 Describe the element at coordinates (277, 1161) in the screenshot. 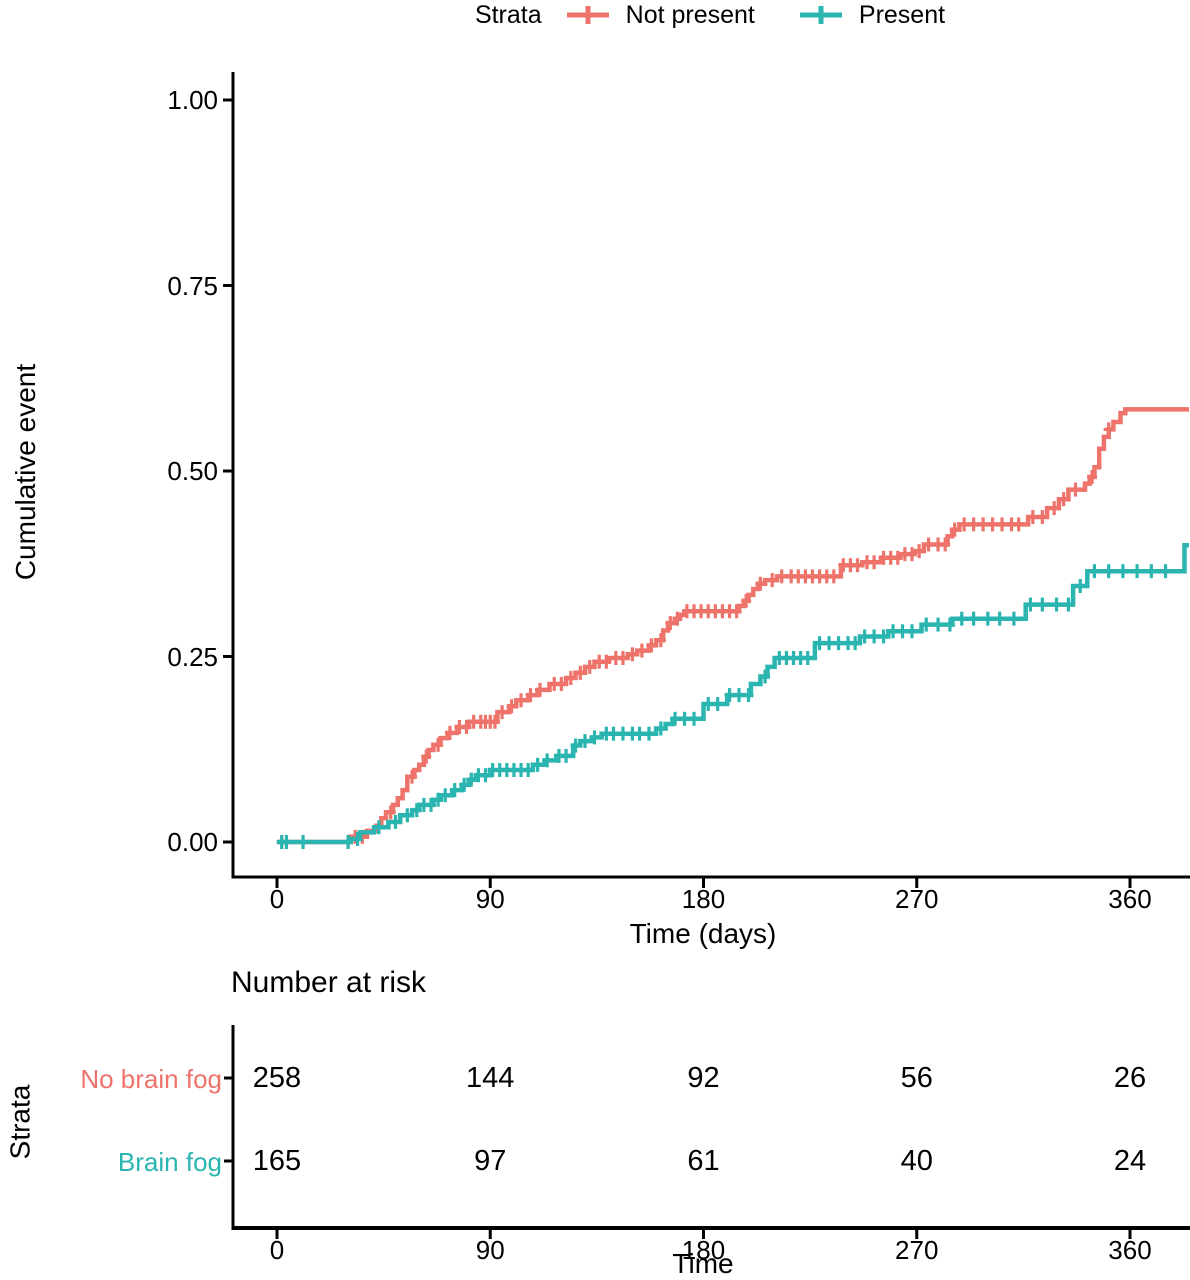

I see `risk-value: 165` at that location.